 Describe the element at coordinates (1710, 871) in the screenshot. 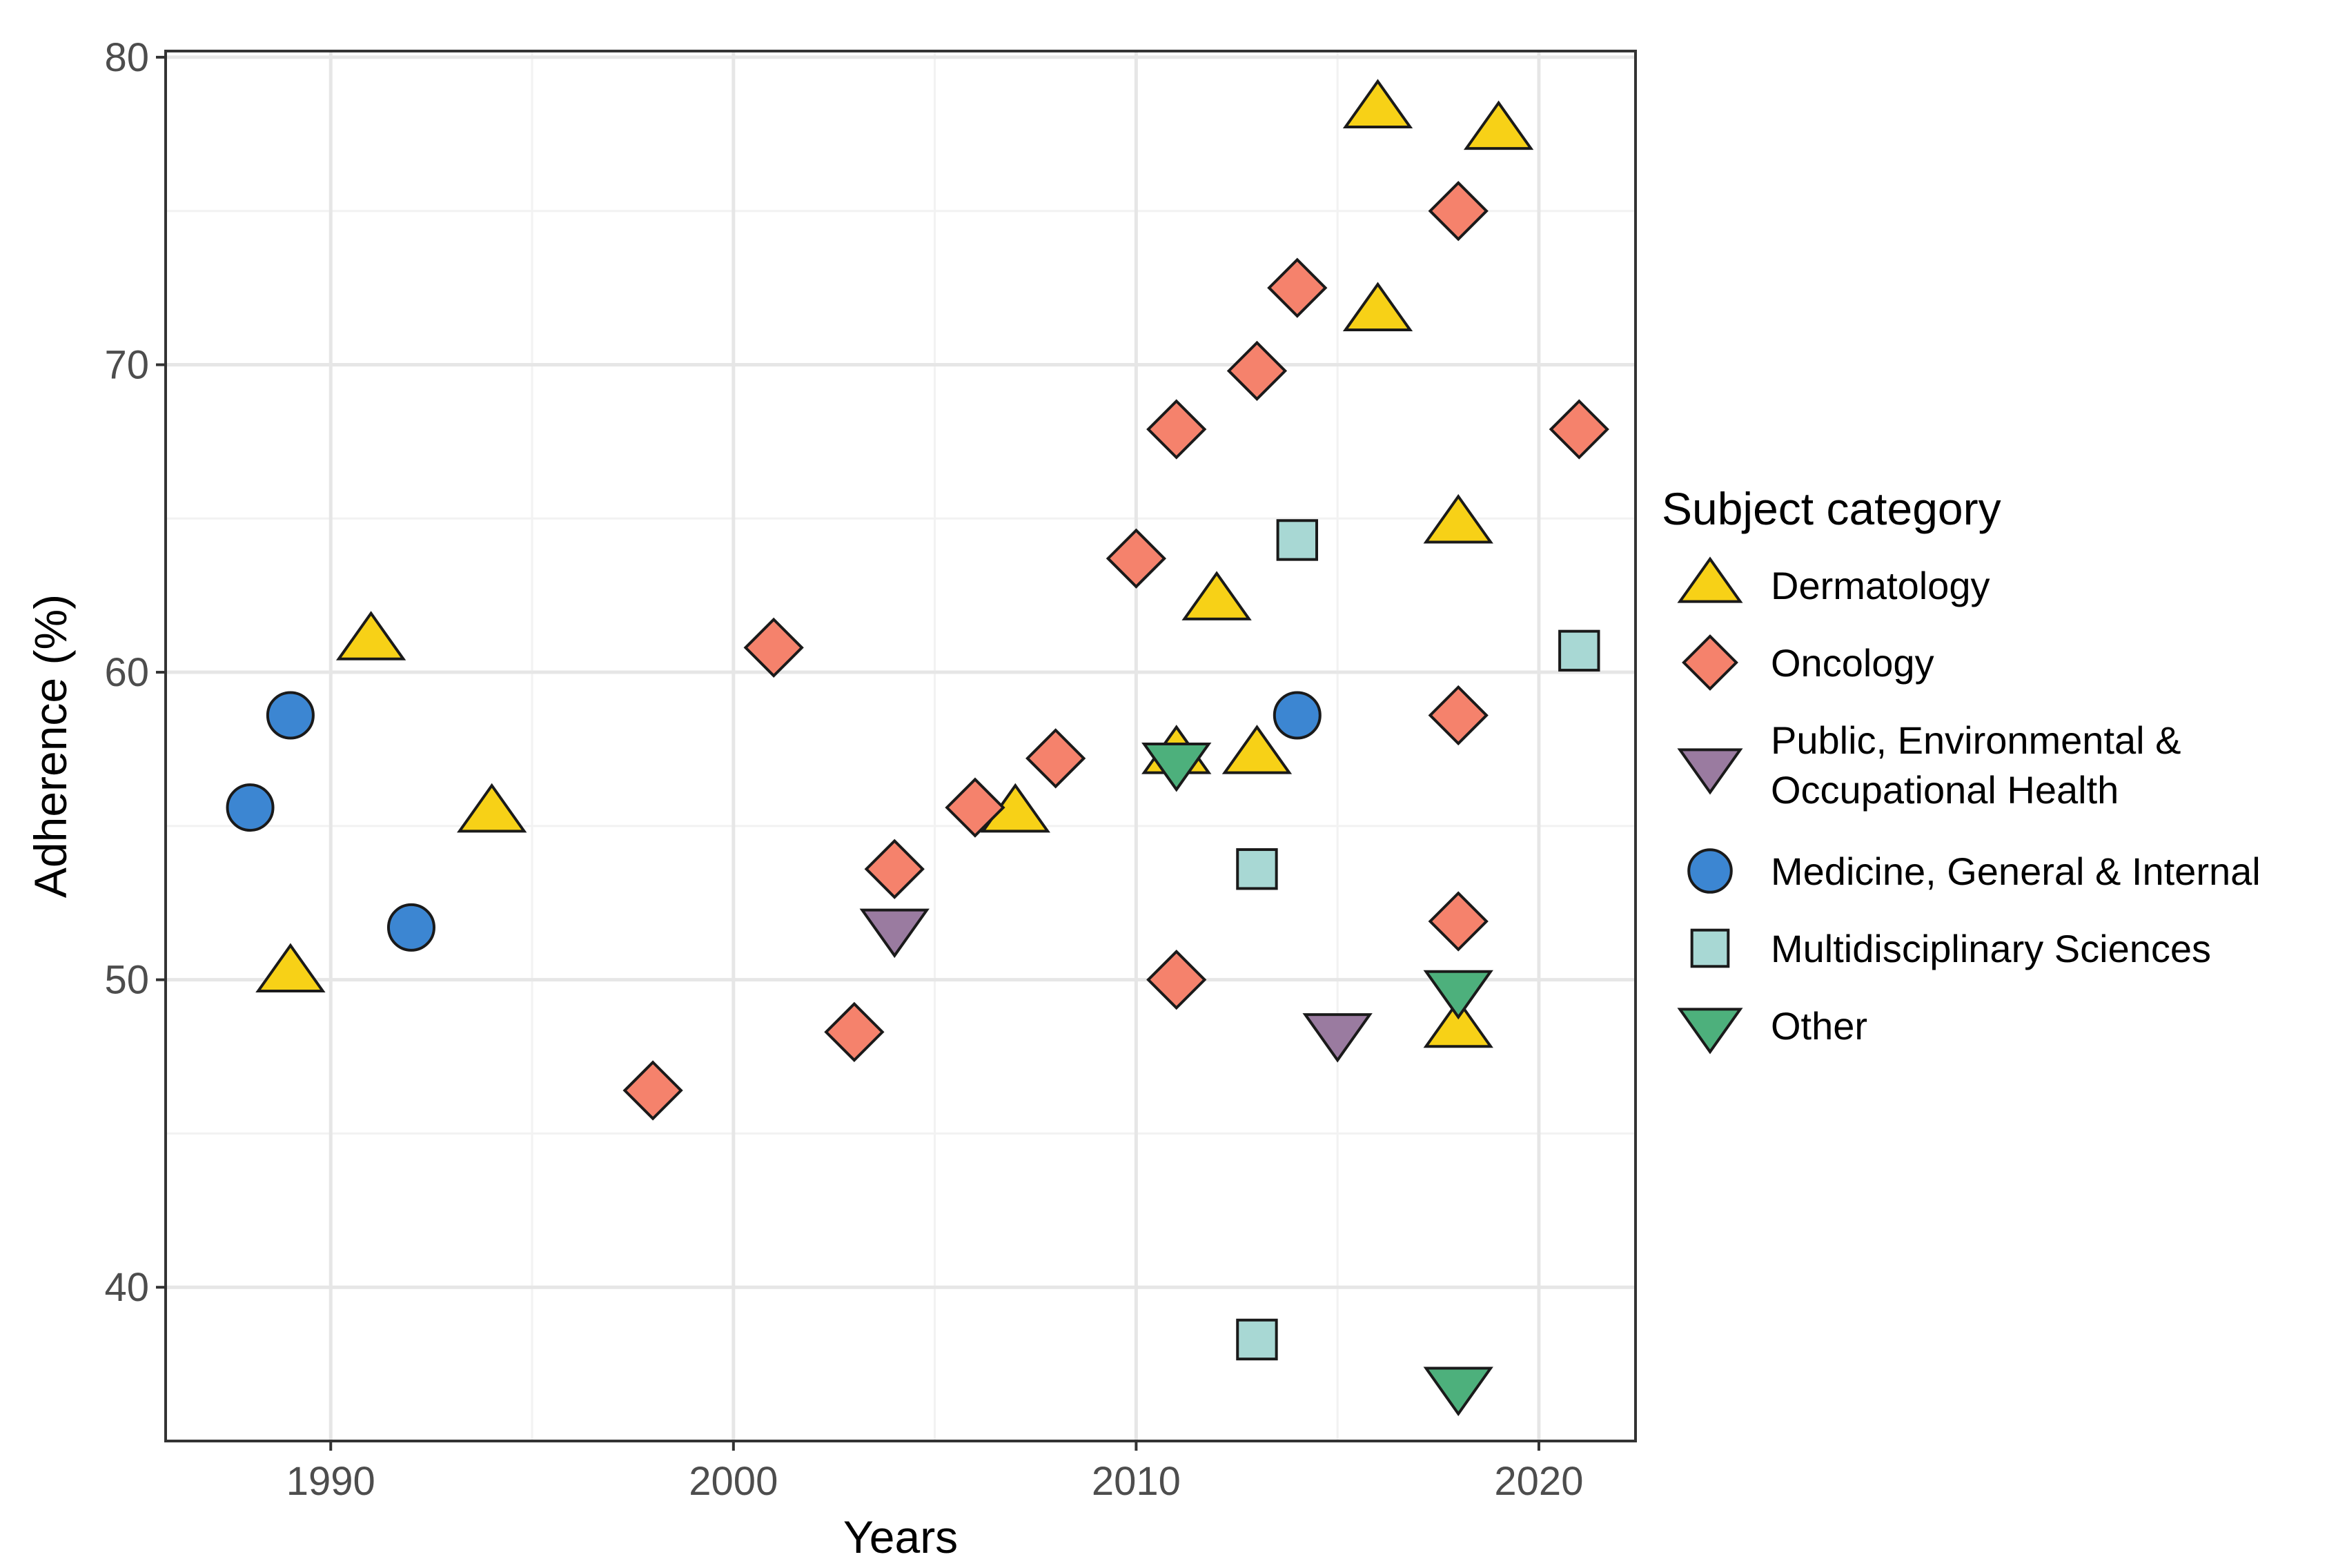

I see `medicine-general-internal-legend-key` at that location.